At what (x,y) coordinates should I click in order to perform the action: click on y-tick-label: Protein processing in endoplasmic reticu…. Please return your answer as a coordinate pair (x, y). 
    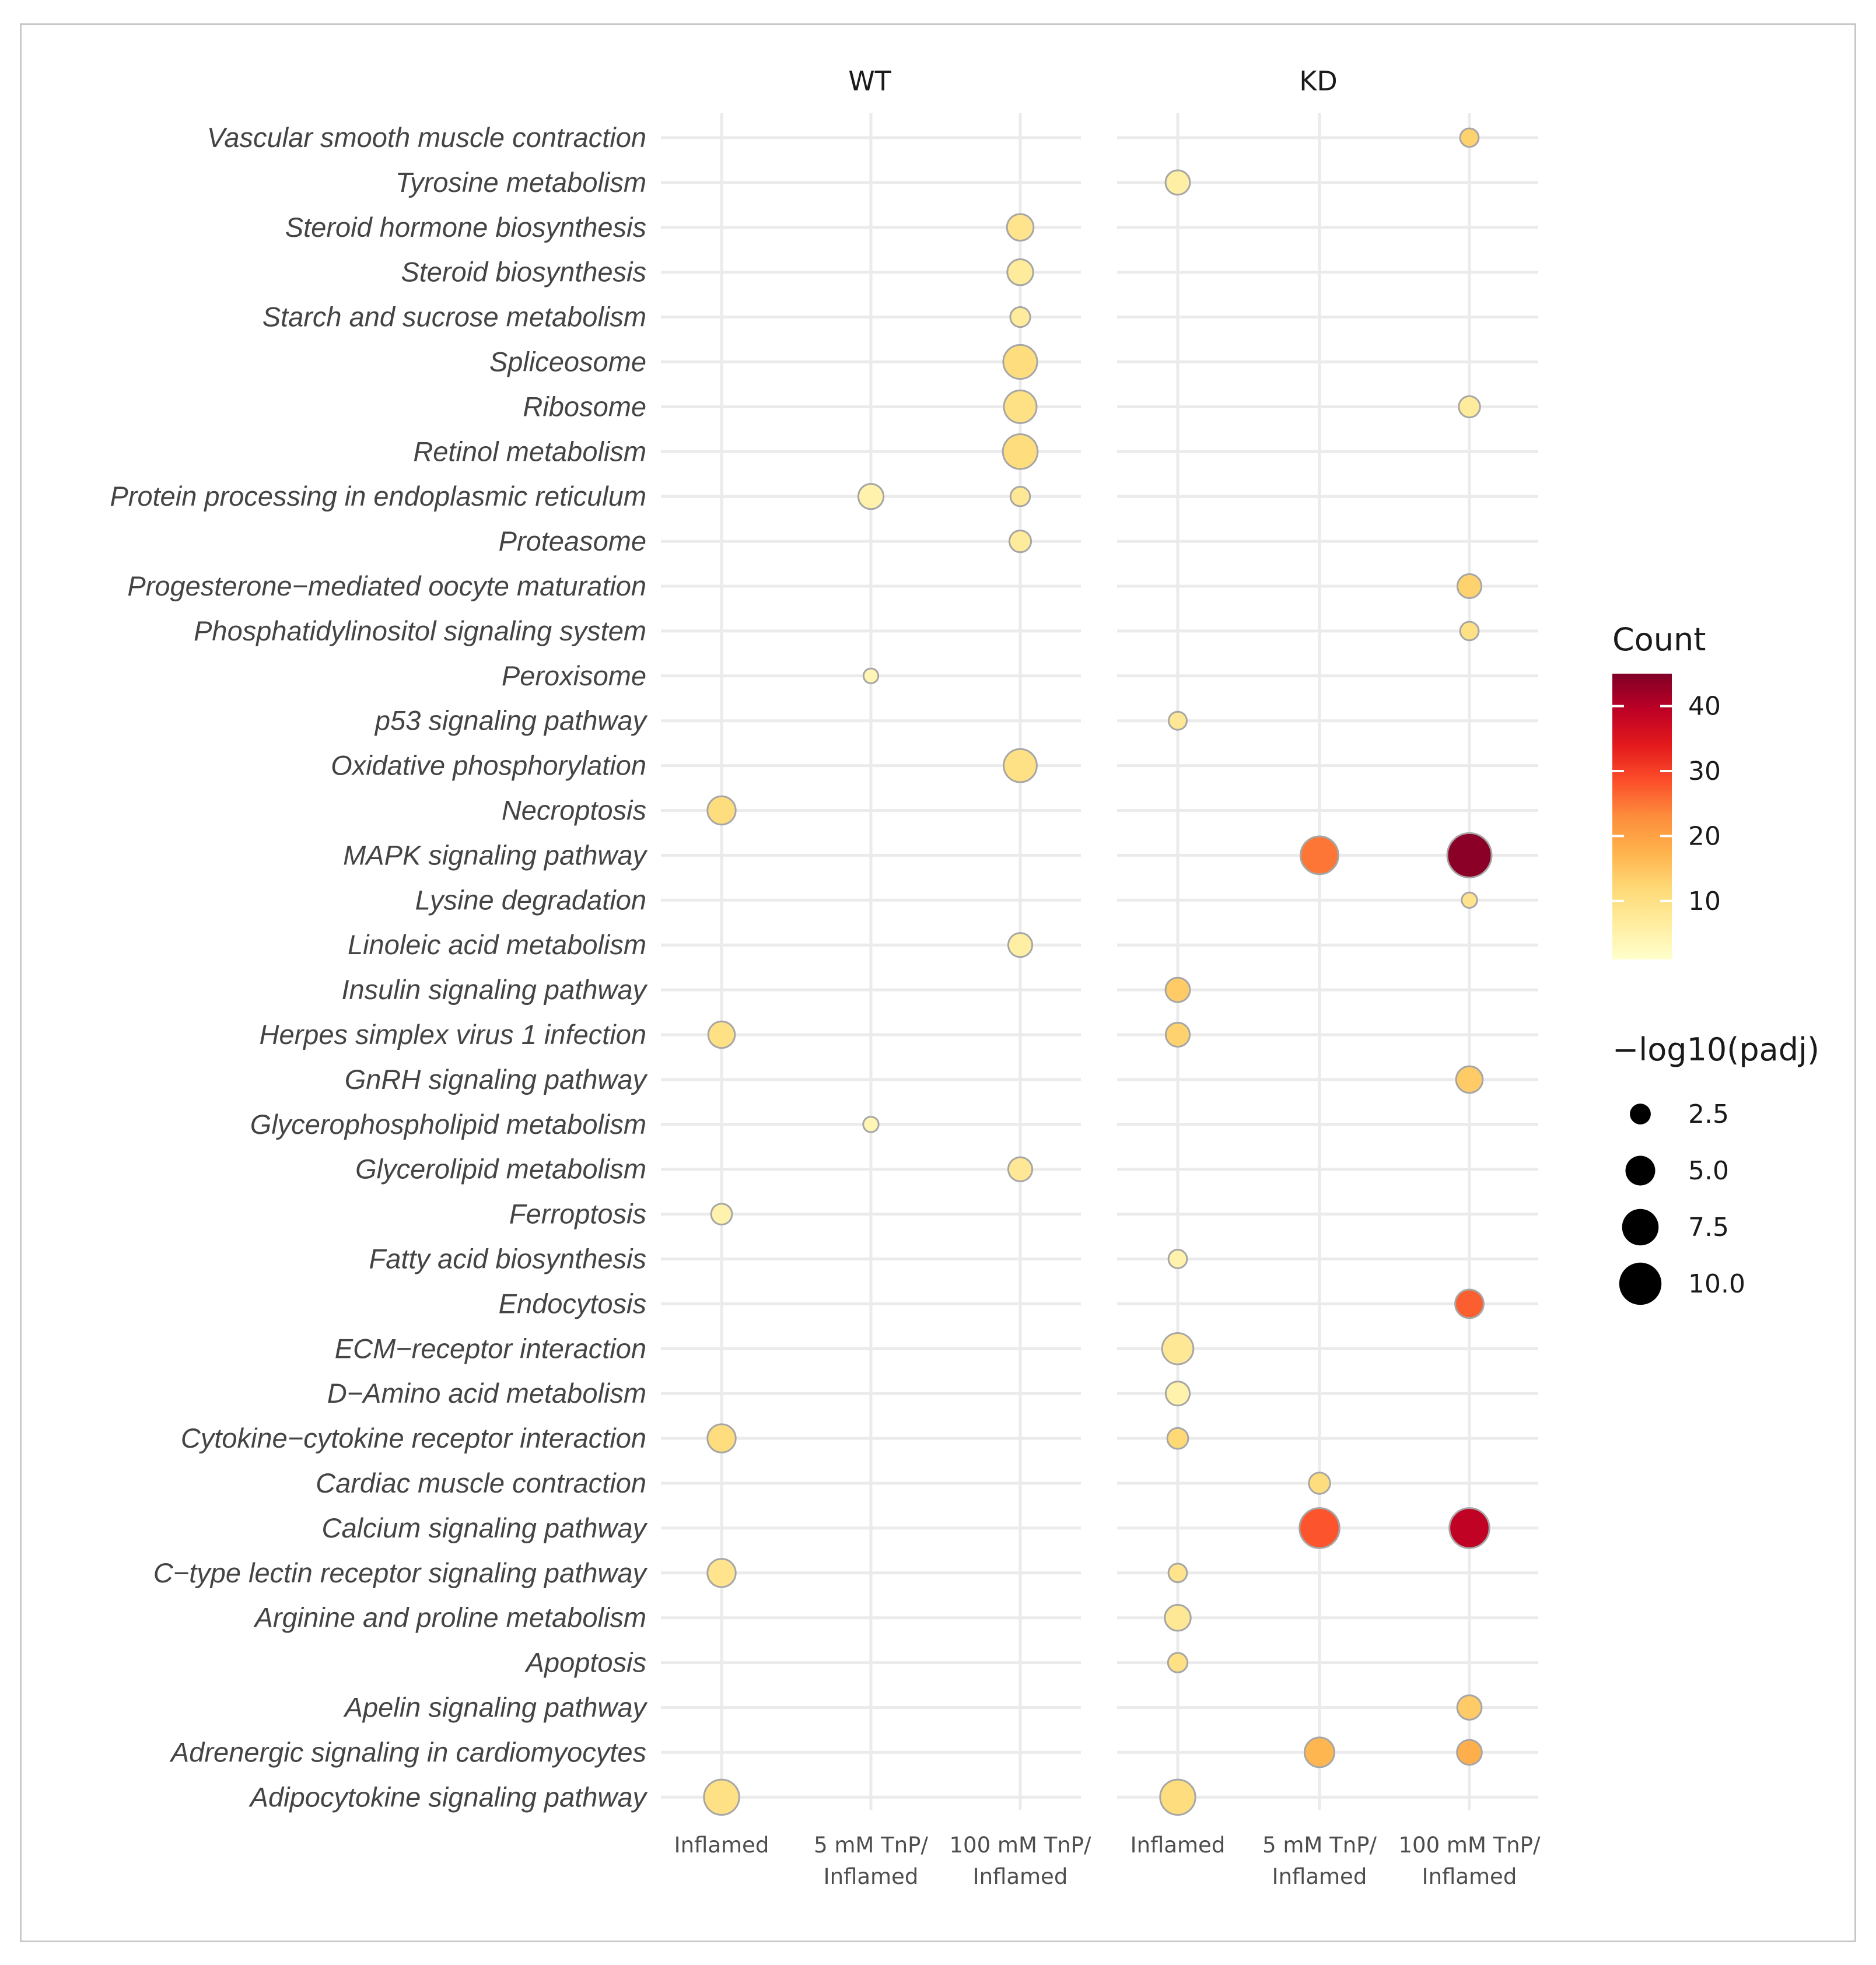
    Looking at the image, I should click on (378, 496).